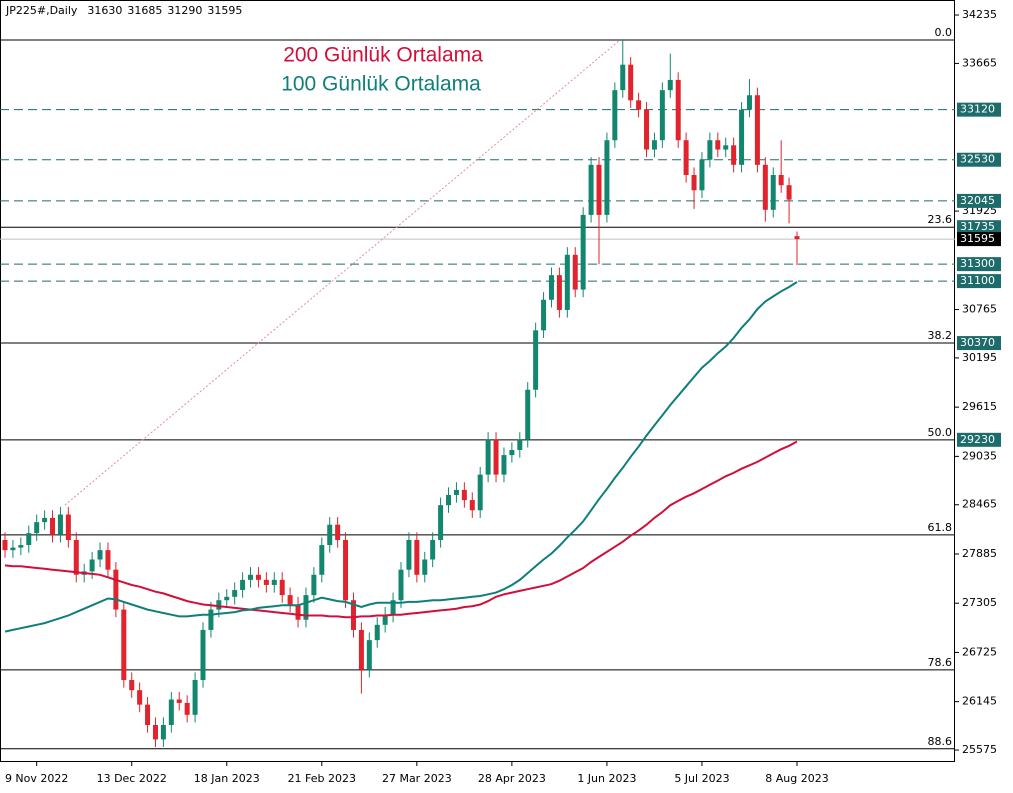 The height and width of the screenshot is (793, 1013). I want to click on y-tick-label: 25575, so click(979, 749).